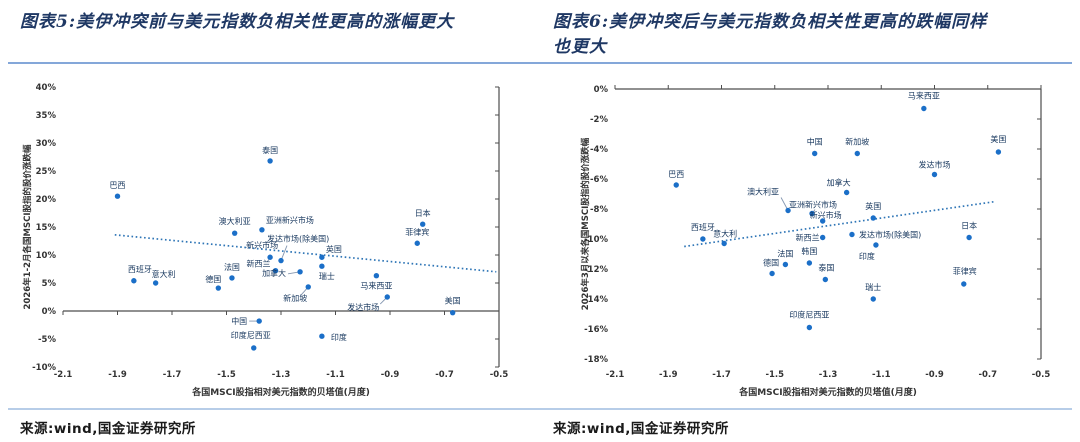 The height and width of the screenshot is (442, 1080). I want to click on figure5-source: 来源:wind,国金证券研究所, so click(108, 429).